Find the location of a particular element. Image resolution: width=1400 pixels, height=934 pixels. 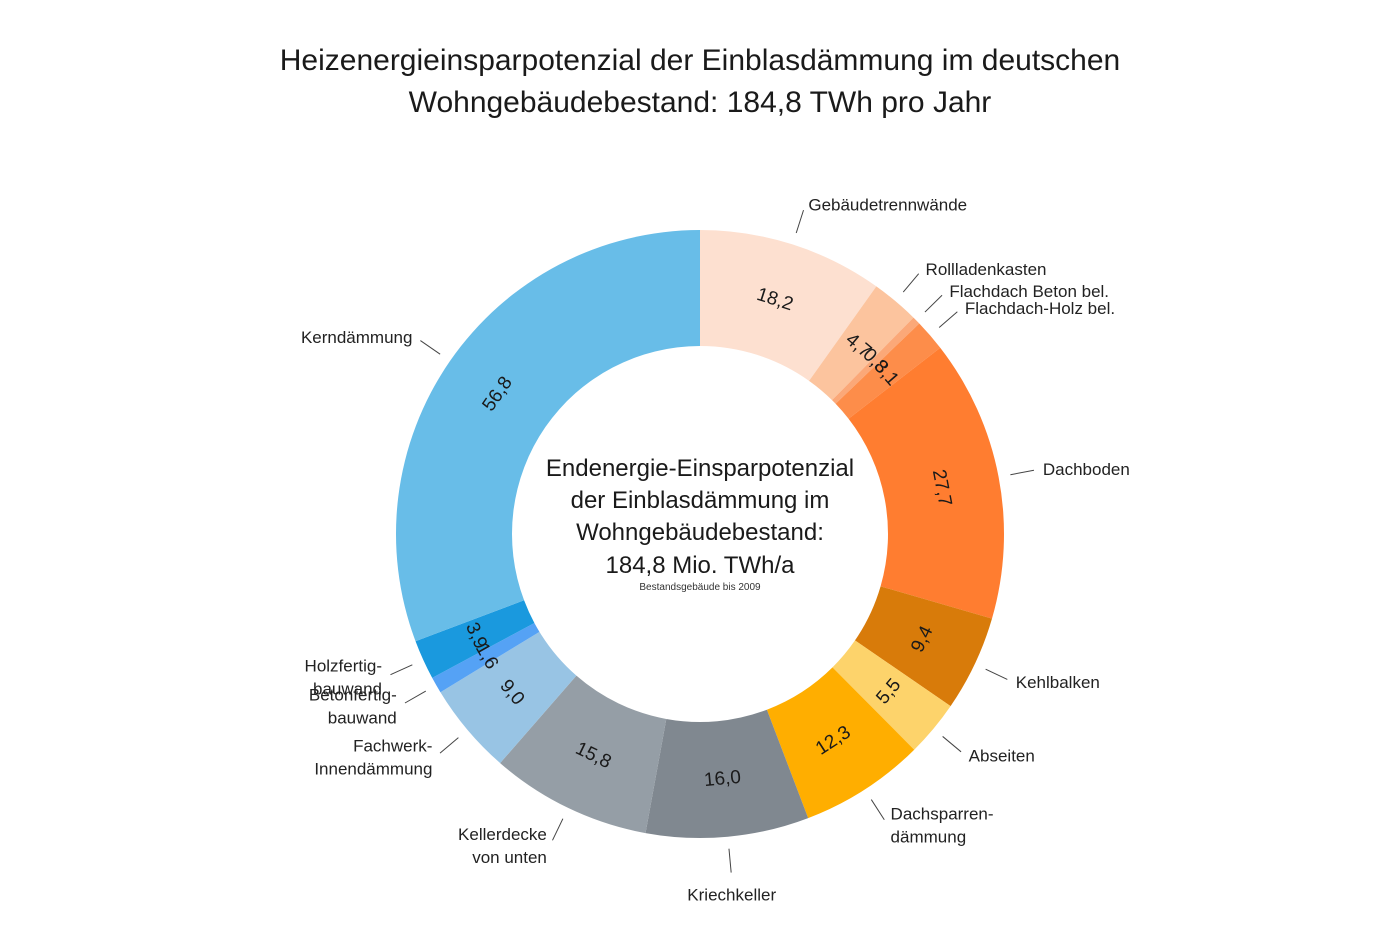

category-label-line: Betonfertig- is located at coordinates (353, 694).